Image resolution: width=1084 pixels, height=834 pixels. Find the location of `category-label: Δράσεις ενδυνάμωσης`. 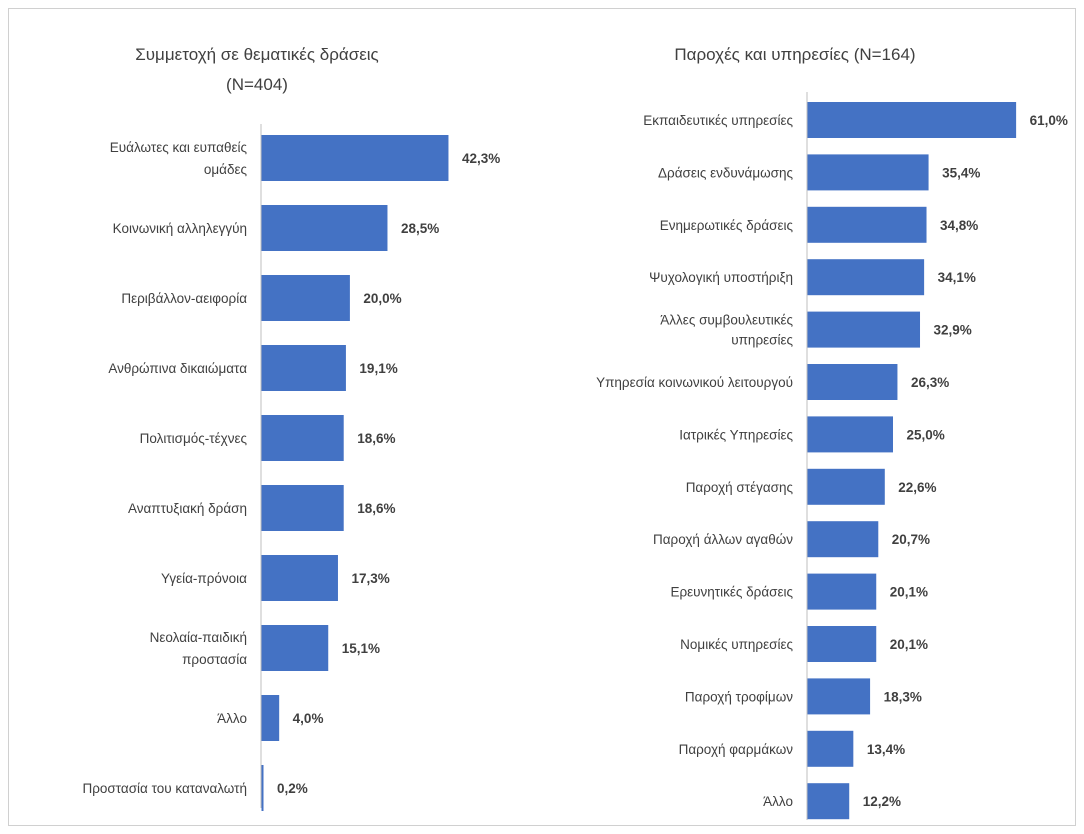

category-label: Δράσεις ενδυνάμωσης is located at coordinates (725, 172).